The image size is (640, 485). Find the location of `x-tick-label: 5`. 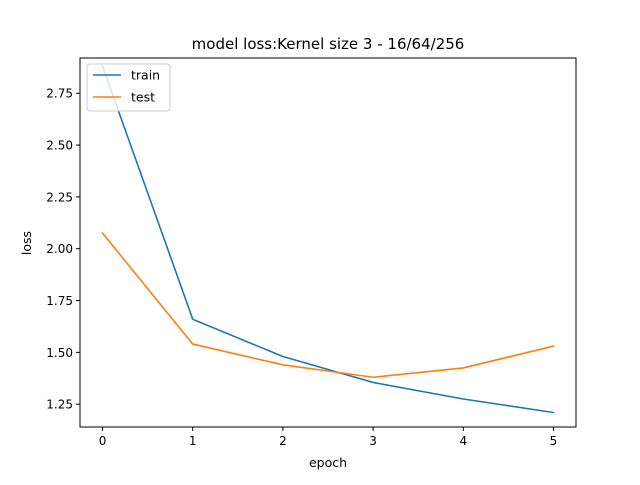

x-tick-label: 5 is located at coordinates (554, 441).